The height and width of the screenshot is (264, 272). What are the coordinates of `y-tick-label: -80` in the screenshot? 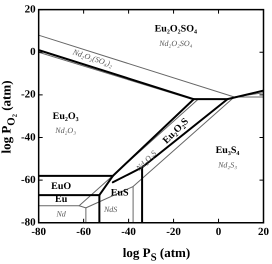 It's located at (28, 222).